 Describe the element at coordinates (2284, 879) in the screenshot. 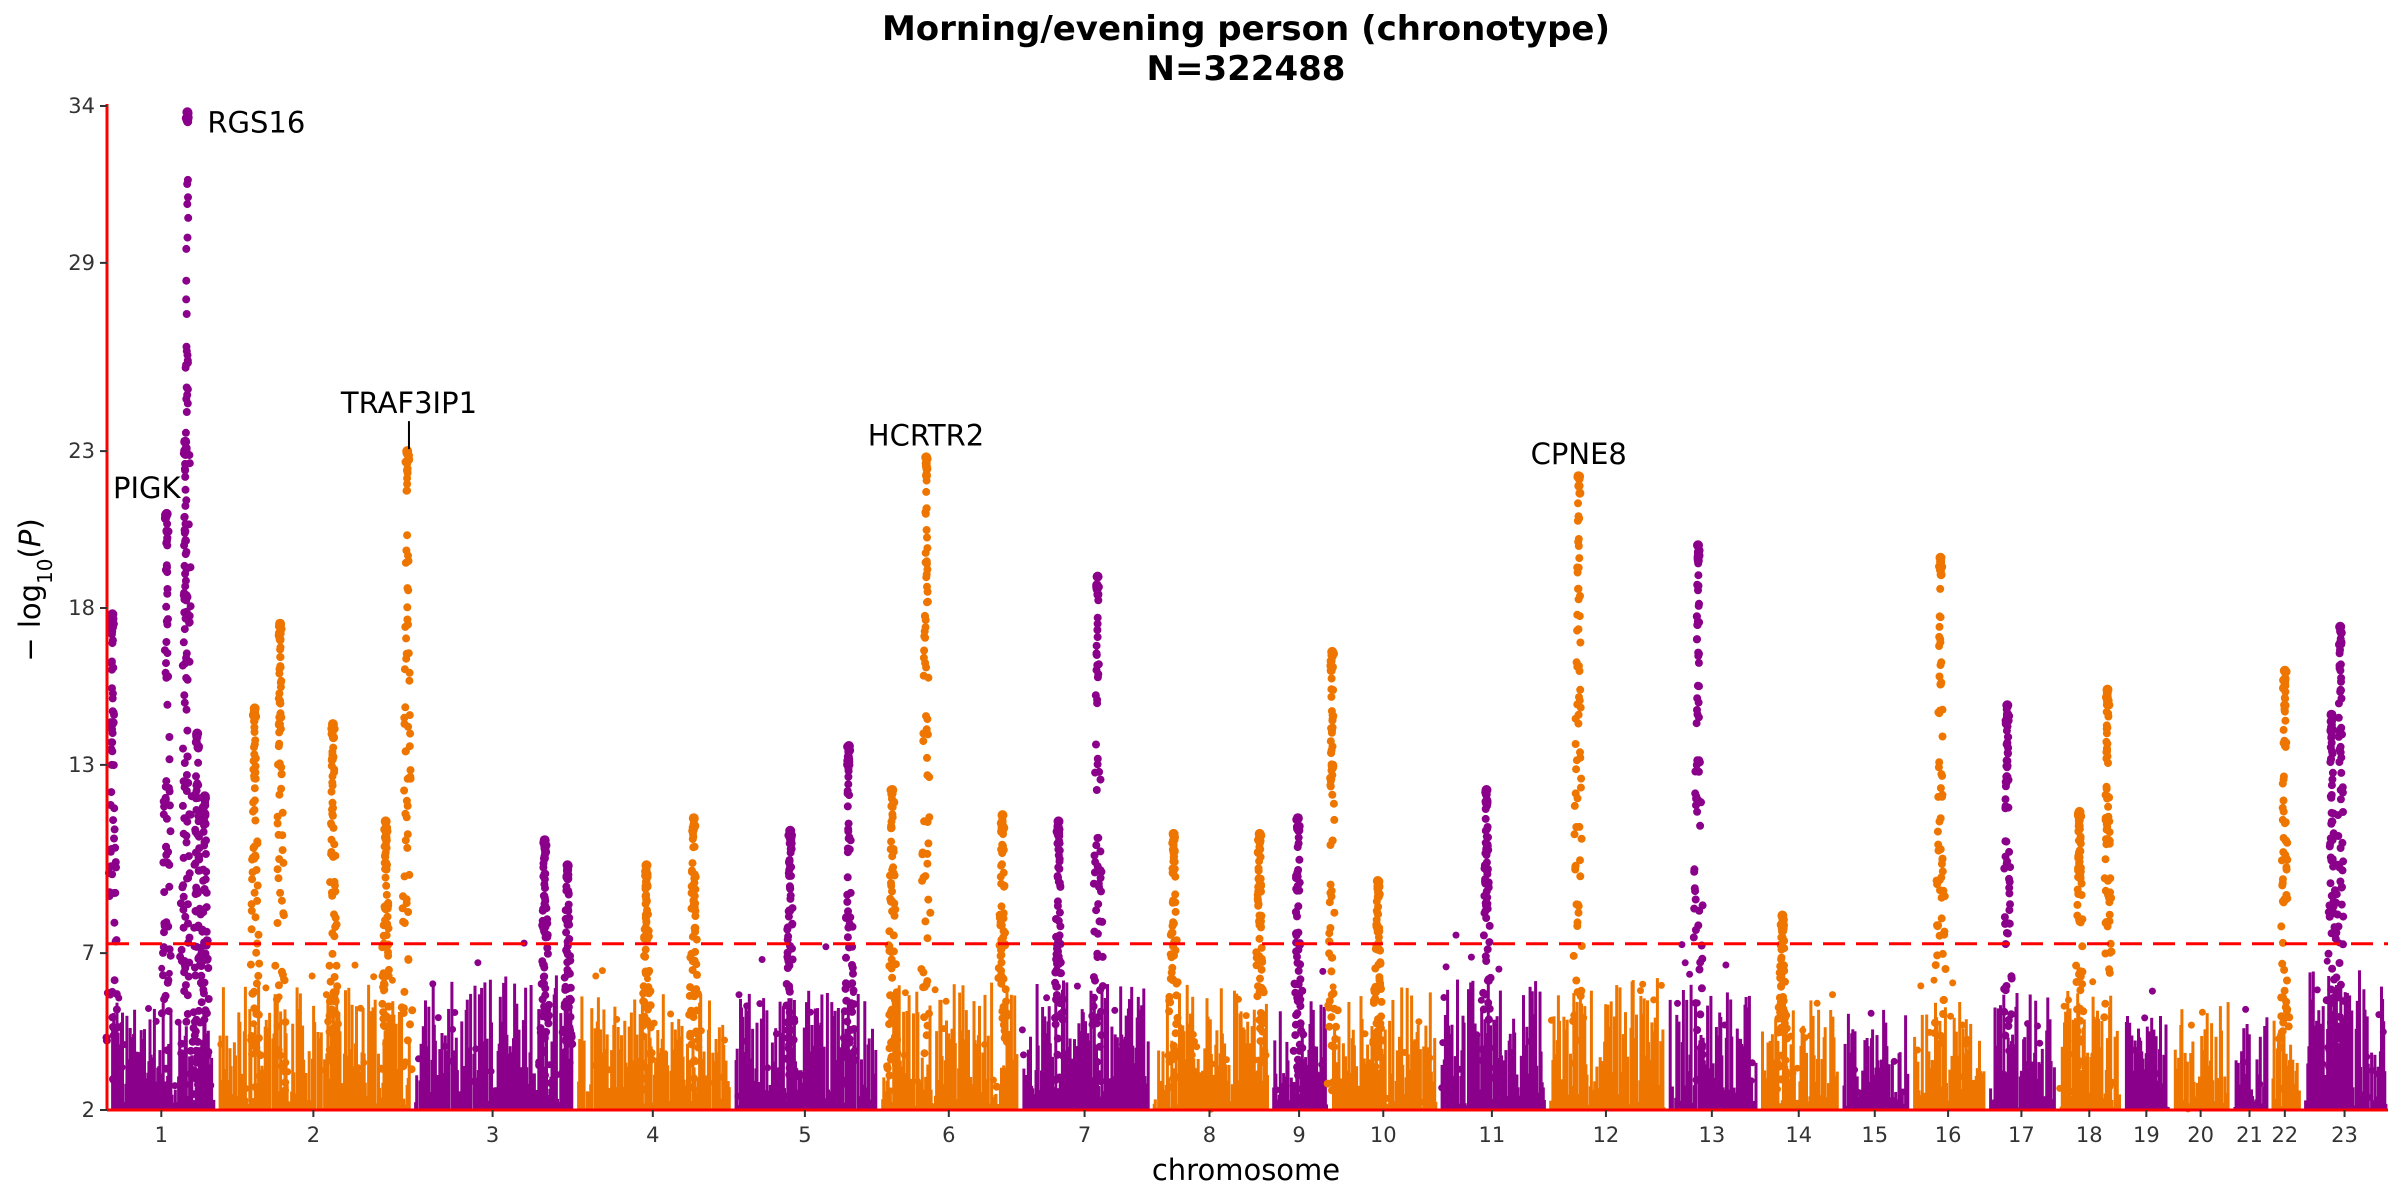

I see `peak-chr22` at that location.